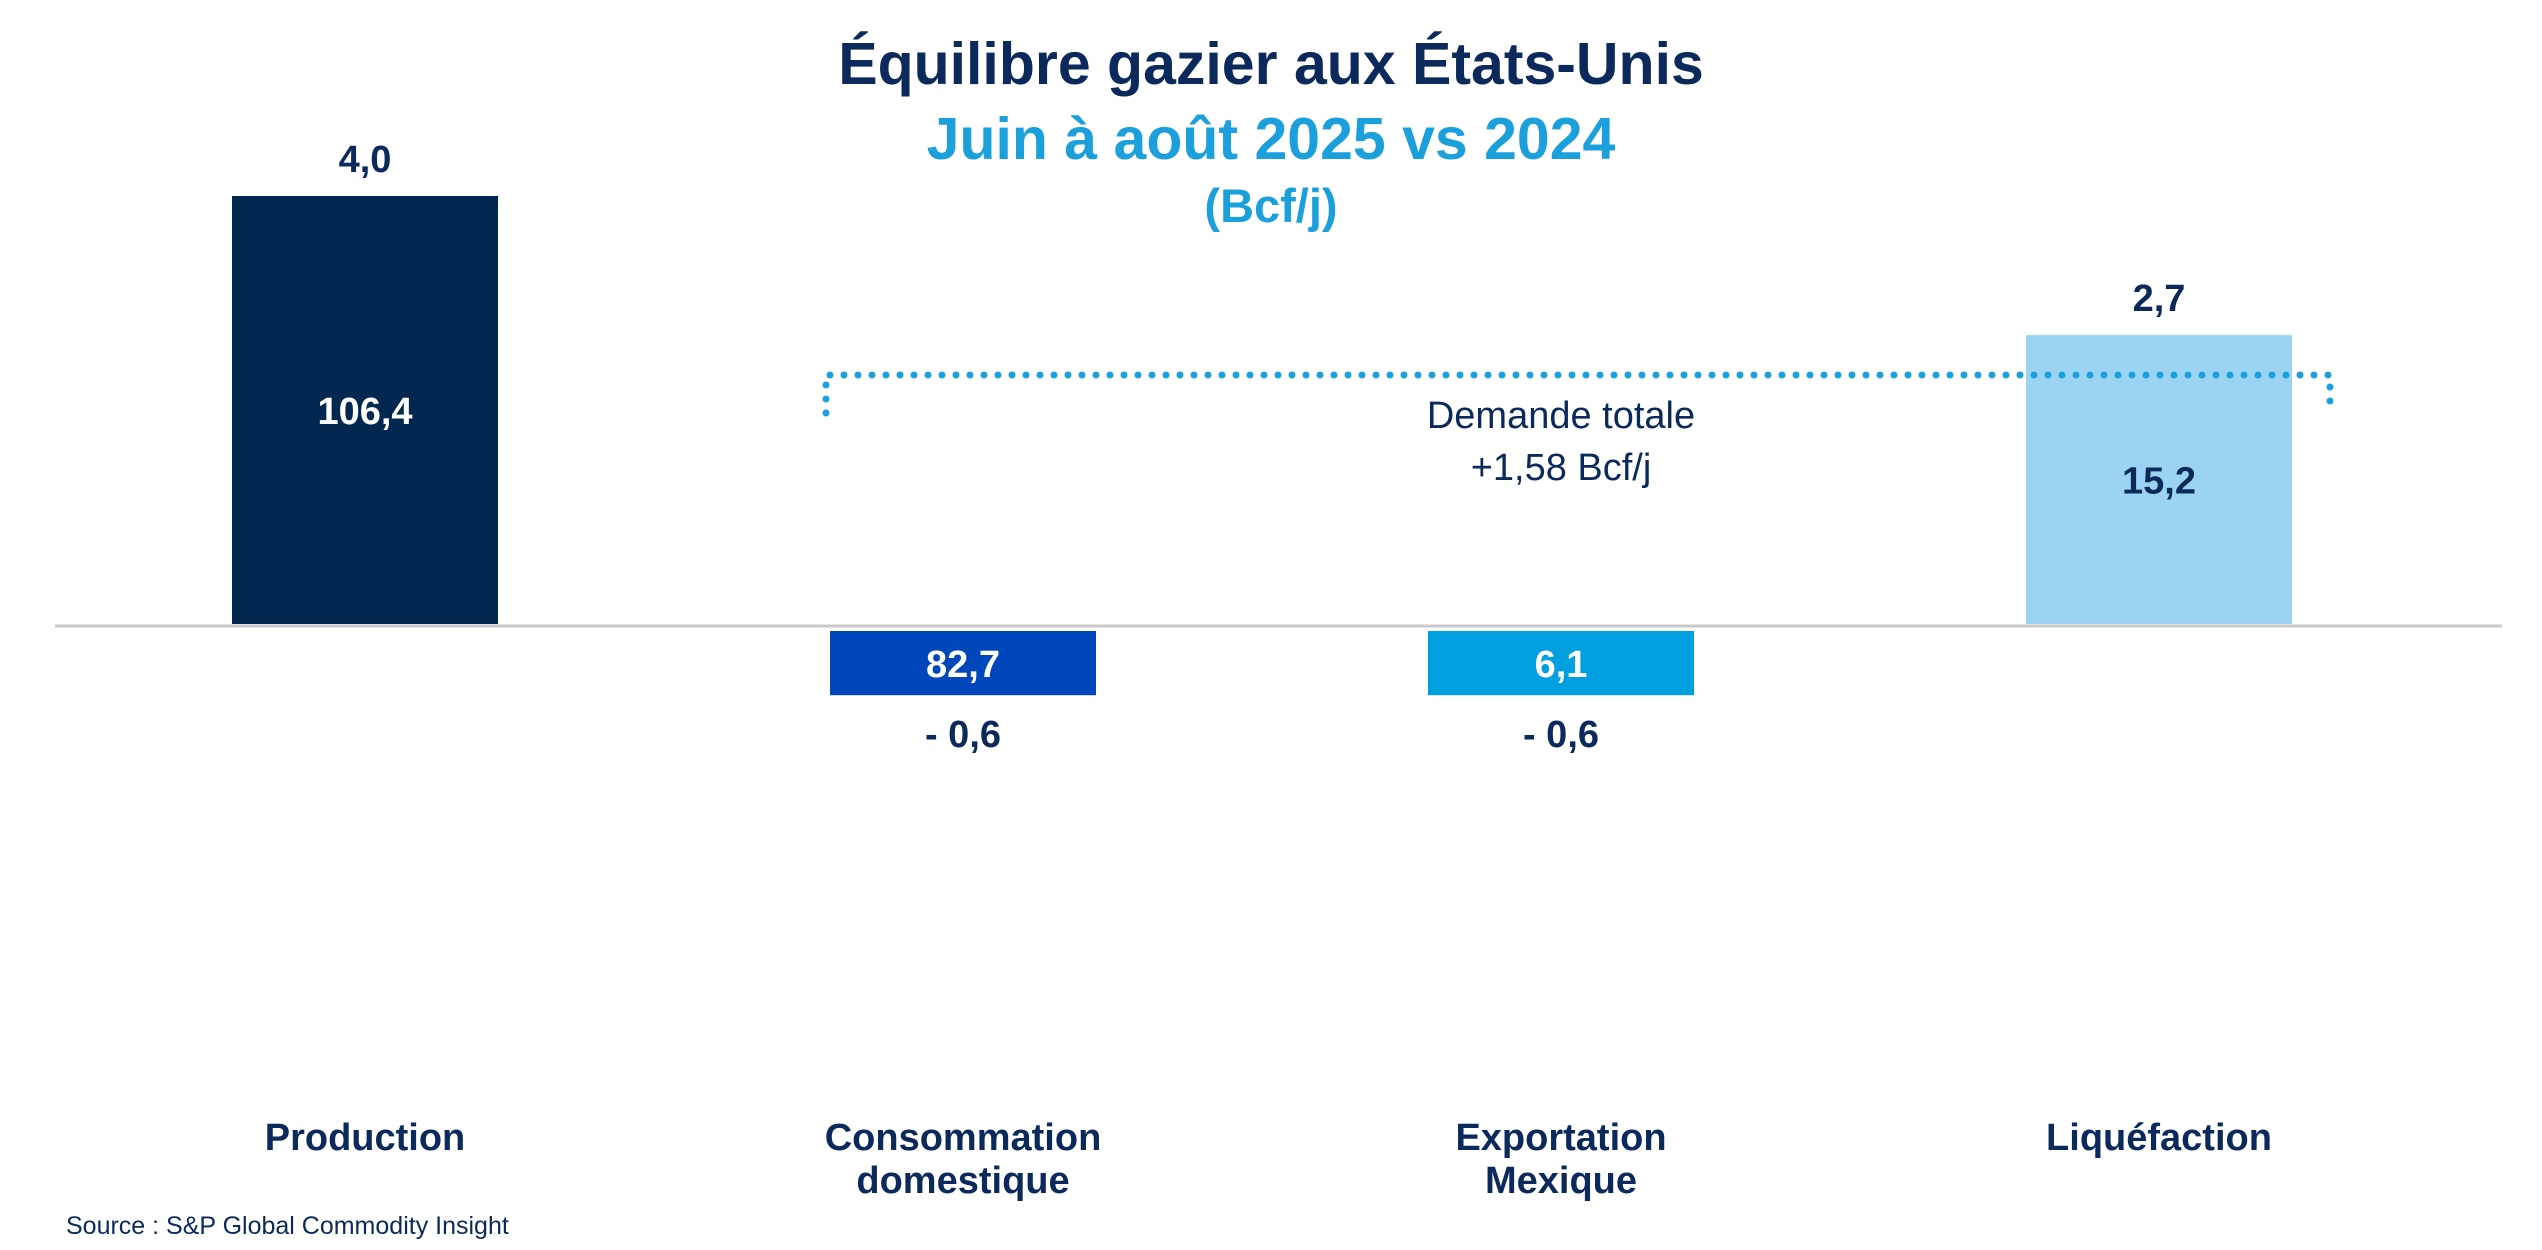  What do you see at coordinates (1271, 205) in the screenshot?
I see `chart-unit: (Bcf/j)` at bounding box center [1271, 205].